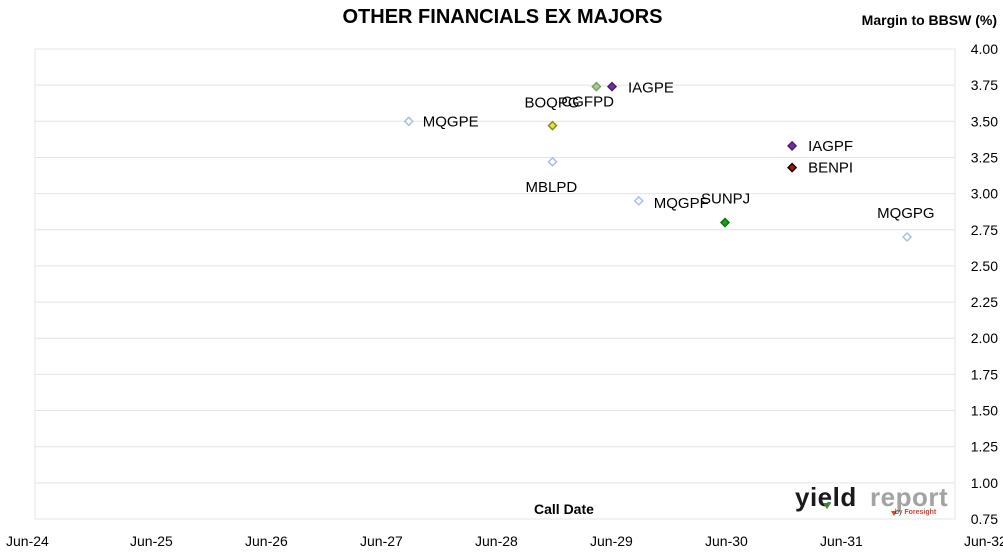  I want to click on data-label-benpi: BENPI, so click(830, 168).